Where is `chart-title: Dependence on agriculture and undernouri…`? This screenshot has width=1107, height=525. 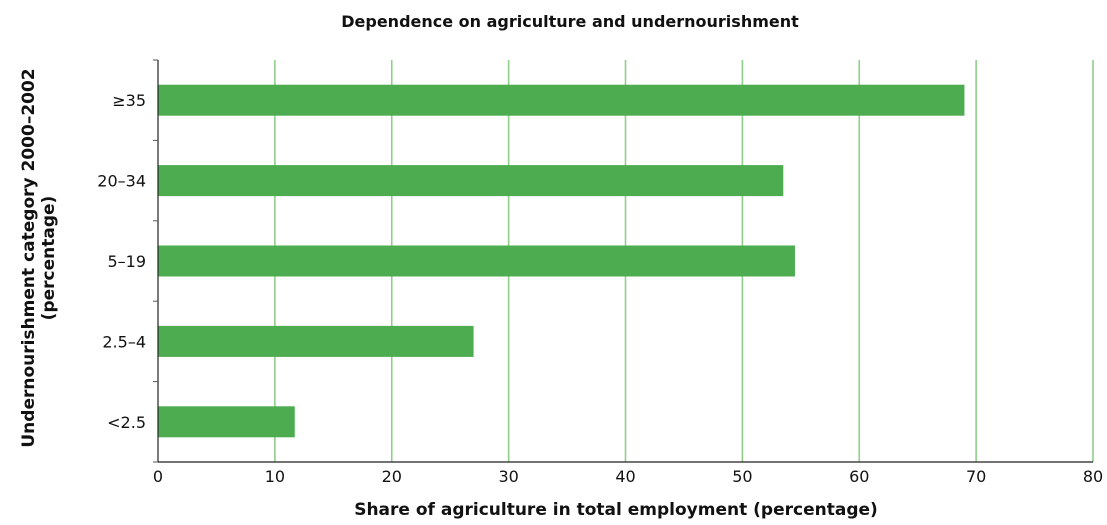 chart-title: Dependence on agriculture and undernouri… is located at coordinates (570, 21).